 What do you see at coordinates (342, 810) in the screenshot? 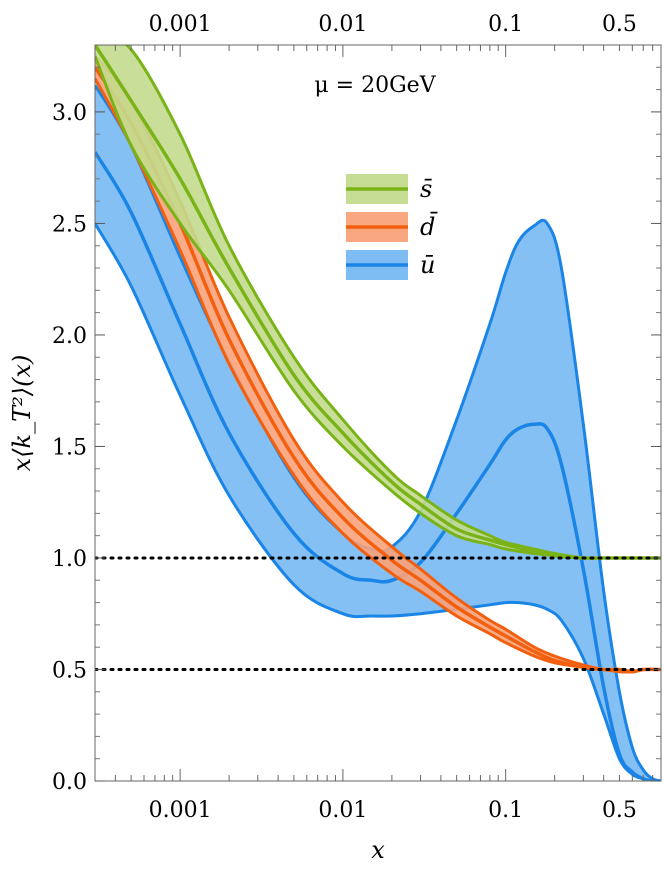
I see `x-tick-label-bottom: 0.01` at bounding box center [342, 810].